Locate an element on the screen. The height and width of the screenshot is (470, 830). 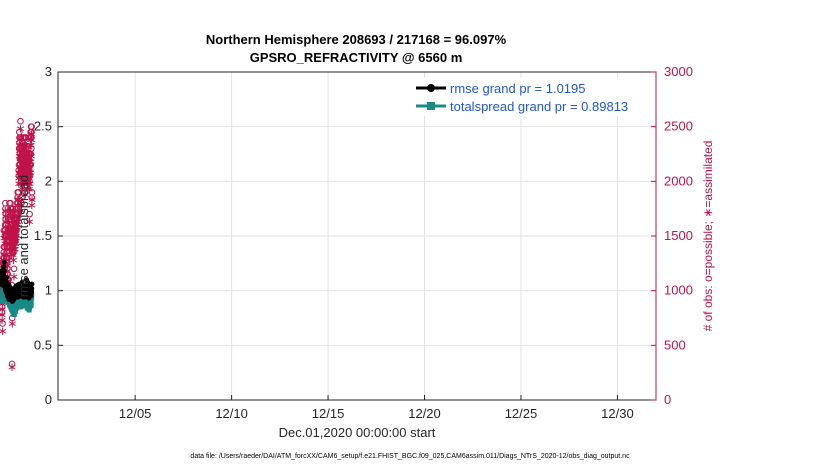
y-tick-label: 2.5 is located at coordinates (43, 126).